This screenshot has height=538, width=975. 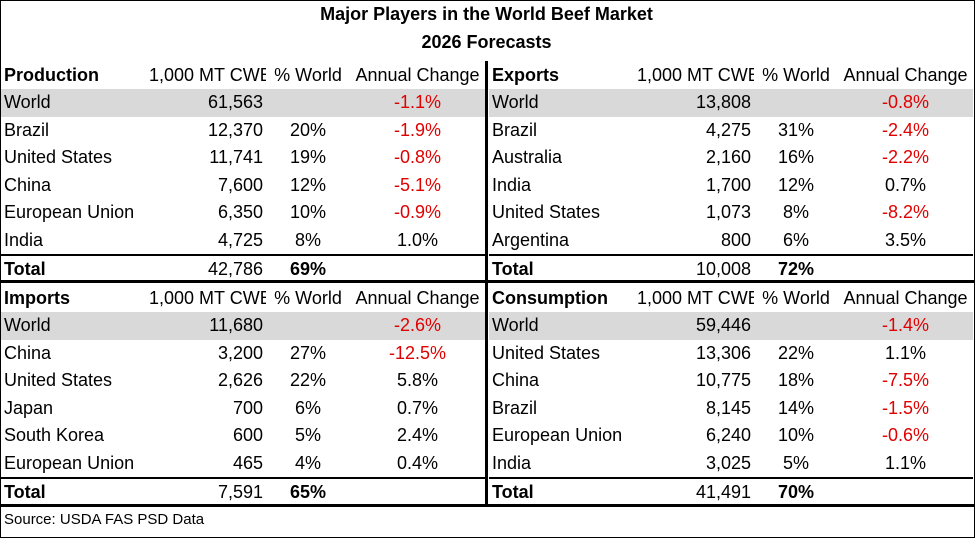 What do you see at coordinates (905, 380) in the screenshot?
I see `change-cell: -7.5%` at bounding box center [905, 380].